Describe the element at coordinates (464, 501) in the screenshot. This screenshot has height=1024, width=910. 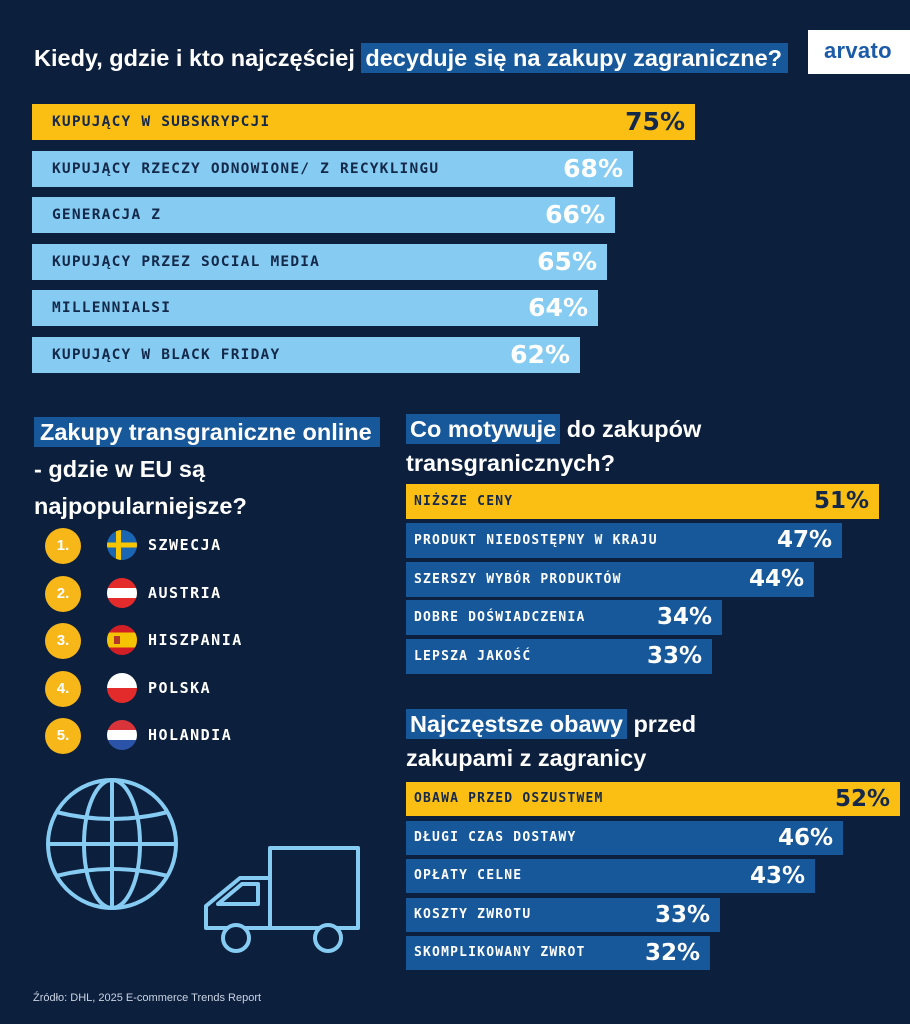
I see `bar-label: NIŻSZE CENY` at that location.